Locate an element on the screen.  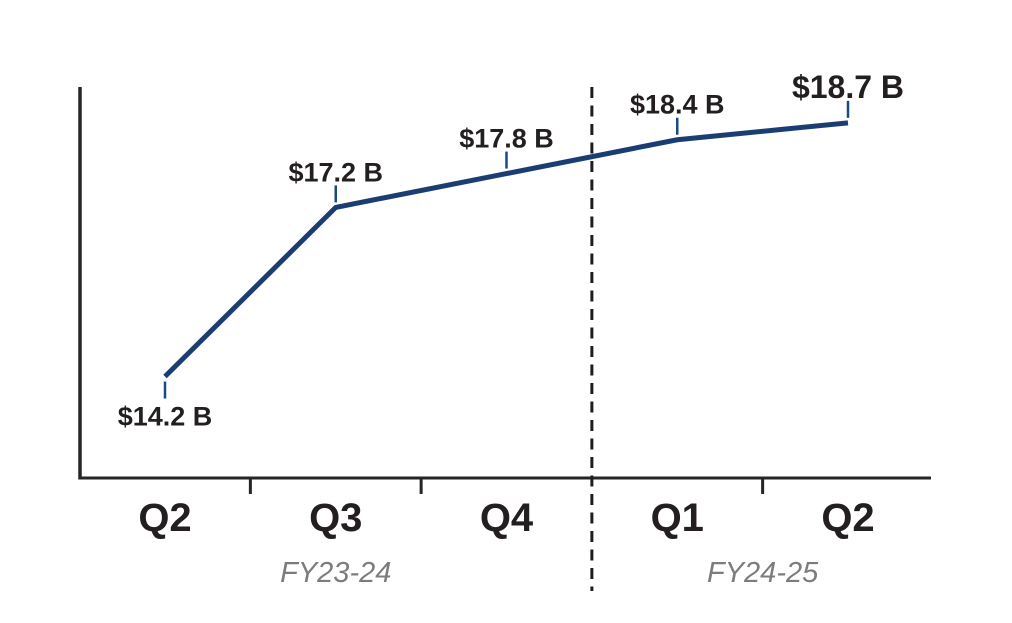
data-point-label: $18.7 B is located at coordinates (848, 87).